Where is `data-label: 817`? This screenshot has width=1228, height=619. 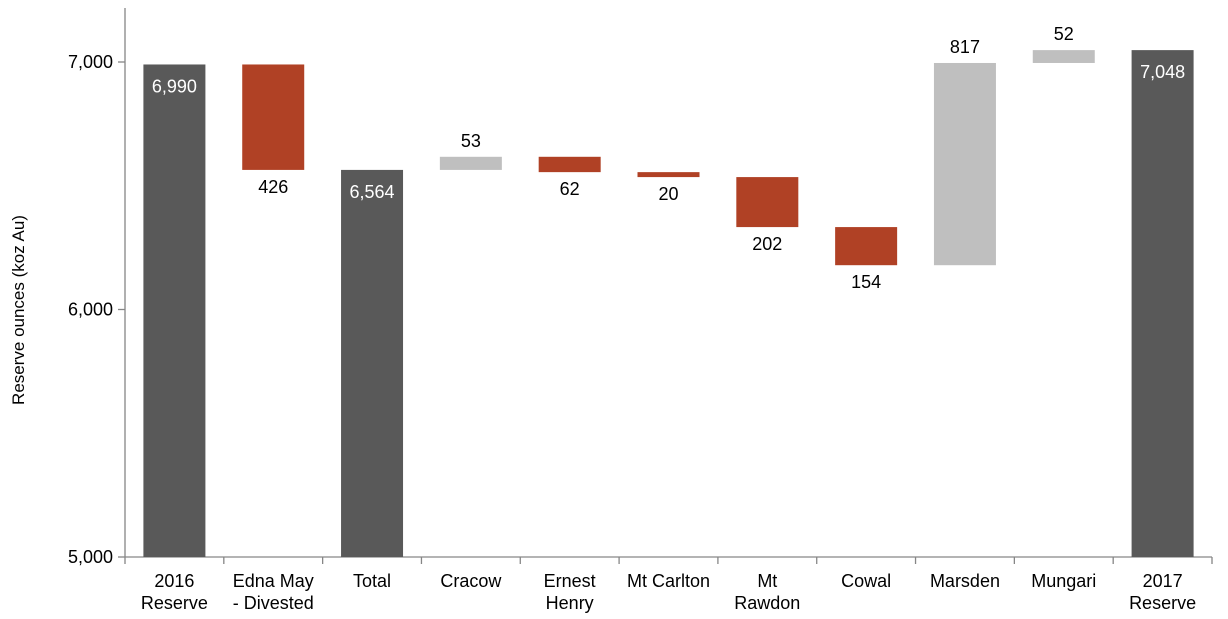 data-label: 817 is located at coordinates (965, 47).